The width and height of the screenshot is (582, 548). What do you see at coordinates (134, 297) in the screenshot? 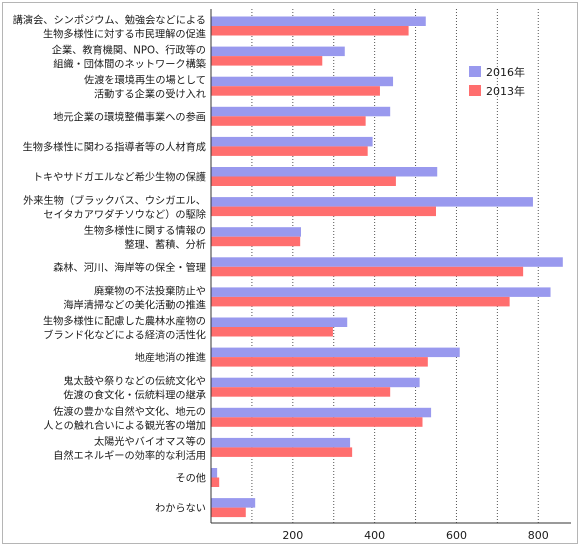
I see `category-label: 廃棄物の不法投棄防止や海岸清掃などの美化活動の推進` at bounding box center [134, 297].